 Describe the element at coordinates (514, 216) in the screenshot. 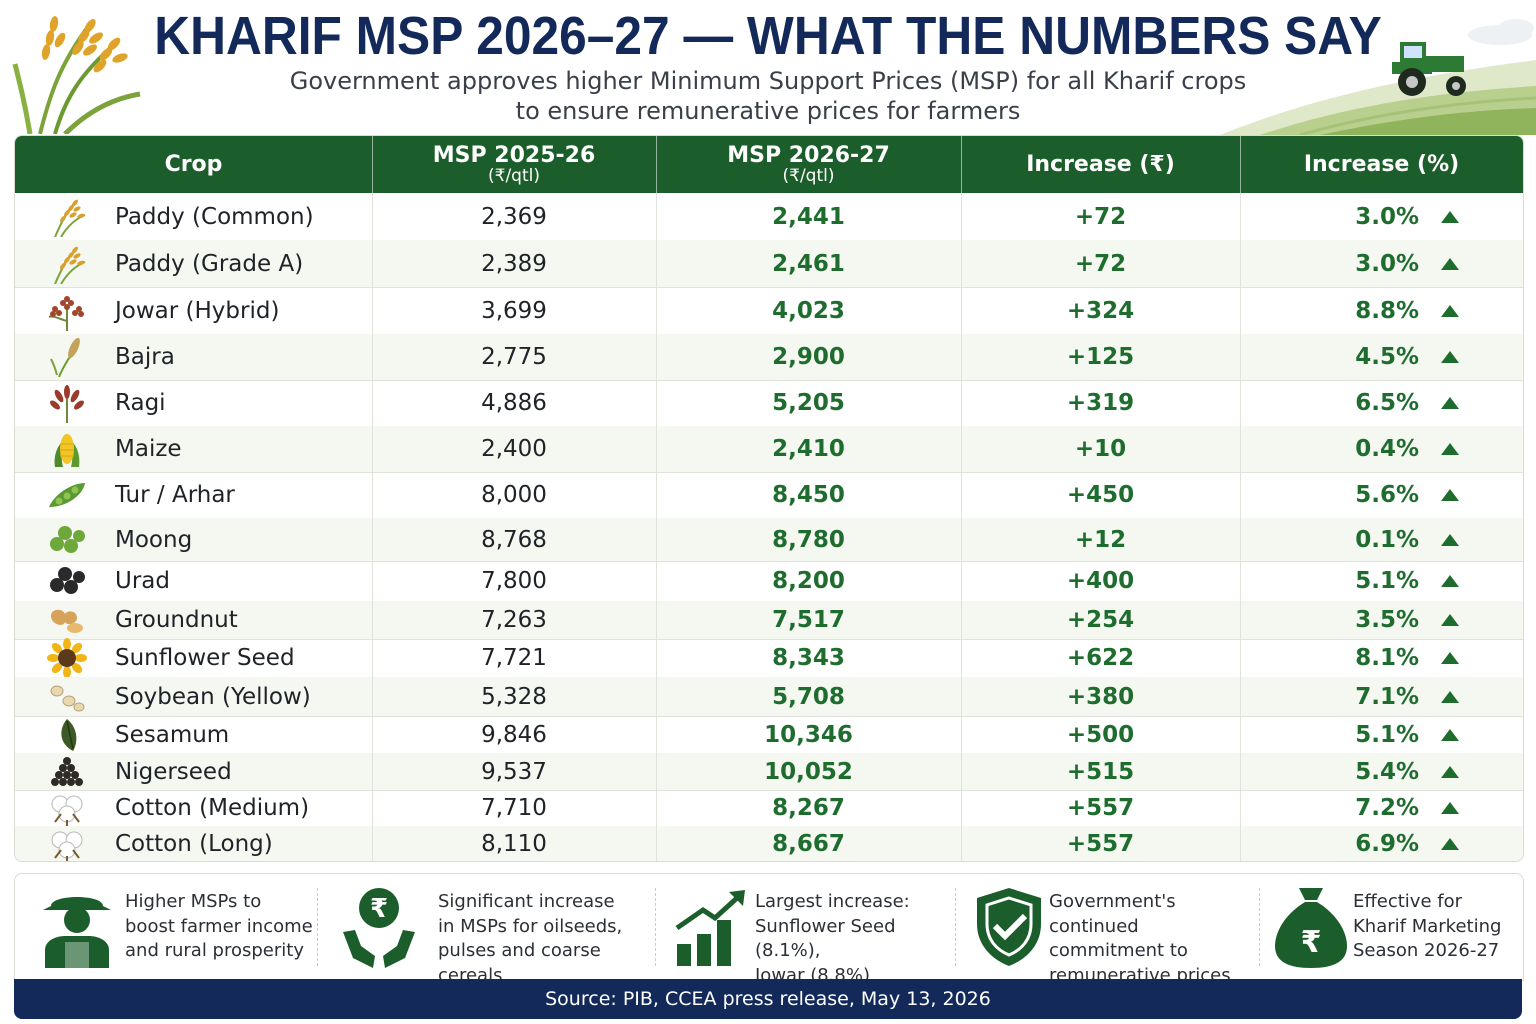

I see `msp-2025-26-value: 2,369` at that location.